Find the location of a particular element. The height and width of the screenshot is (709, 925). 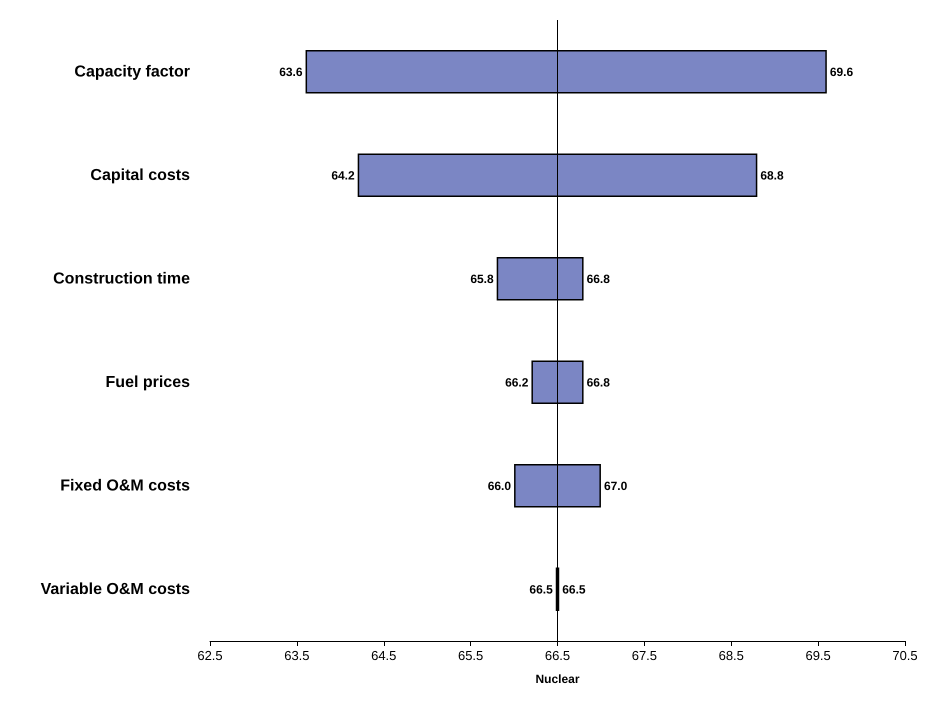

y-tick-label: Fixed O&M costs is located at coordinates (125, 485).